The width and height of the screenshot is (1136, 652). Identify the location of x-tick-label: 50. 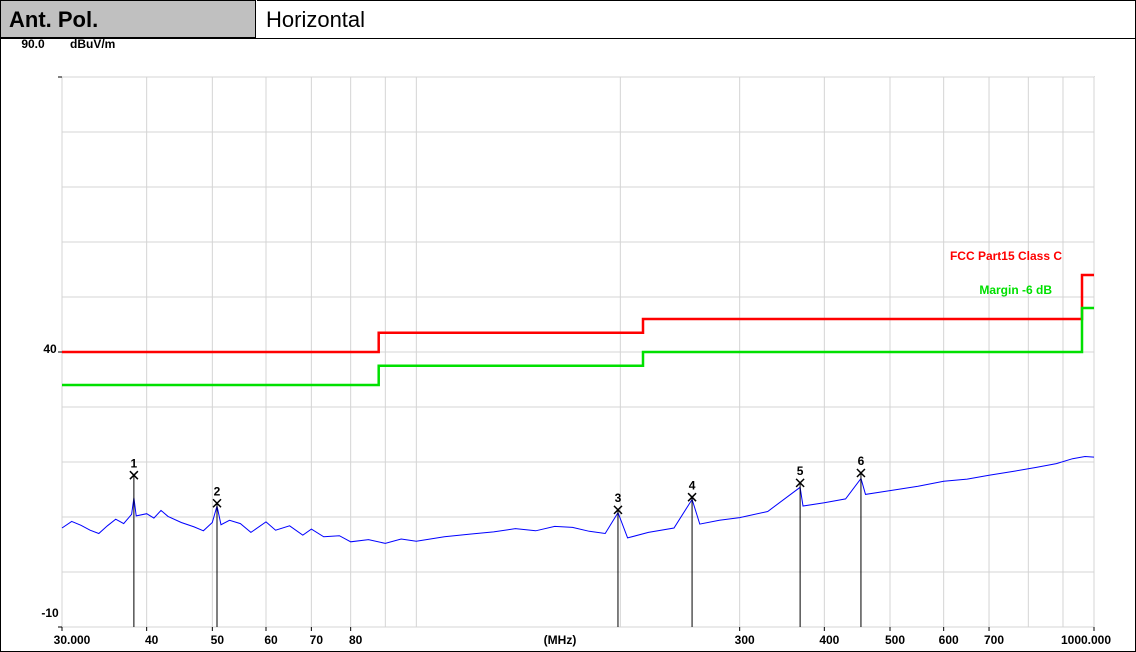
(218, 640).